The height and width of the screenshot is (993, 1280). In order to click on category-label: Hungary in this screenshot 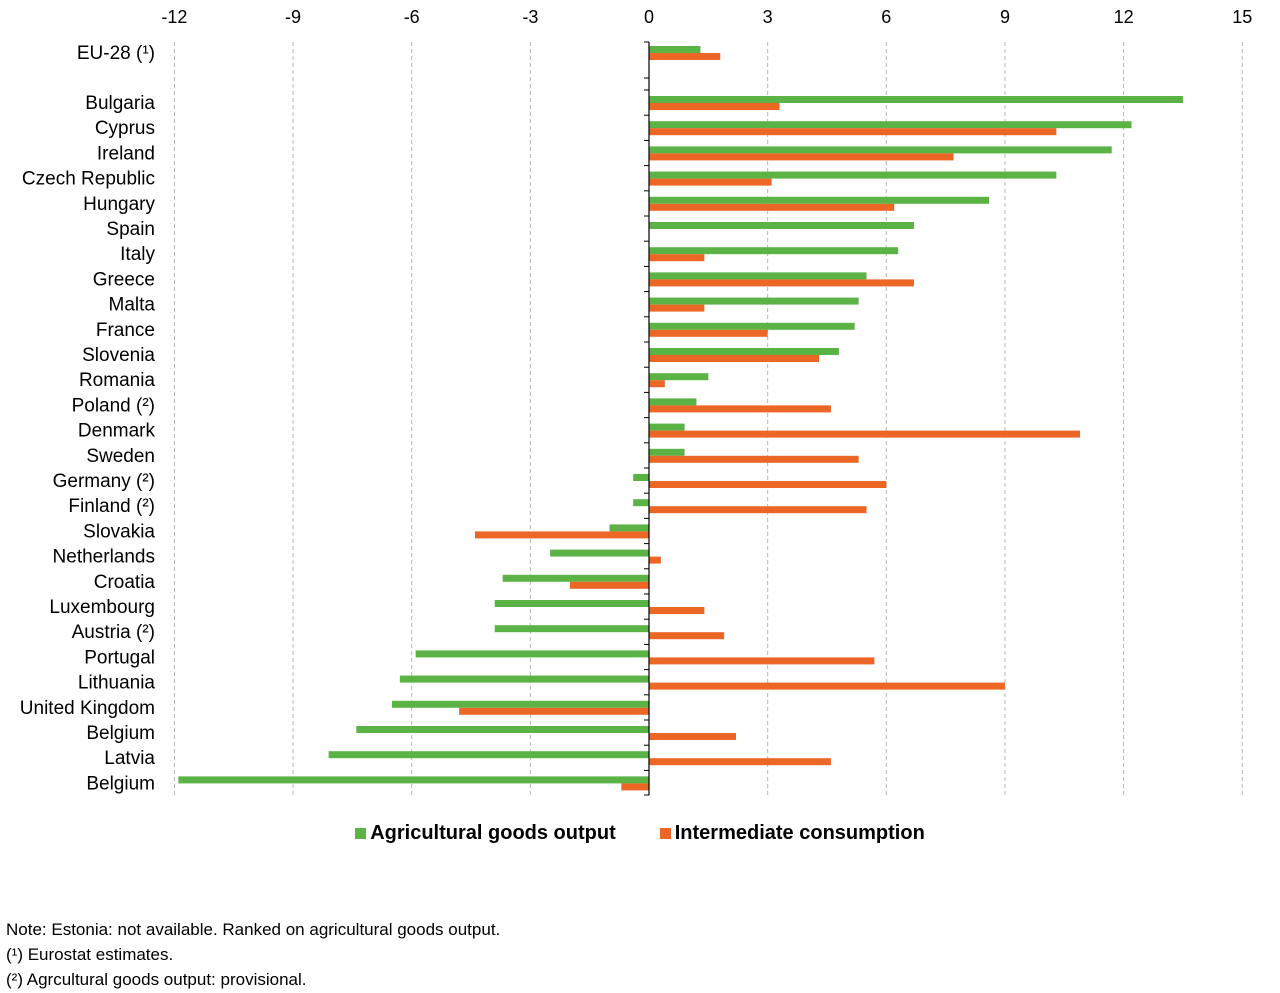, I will do `click(119, 204)`.